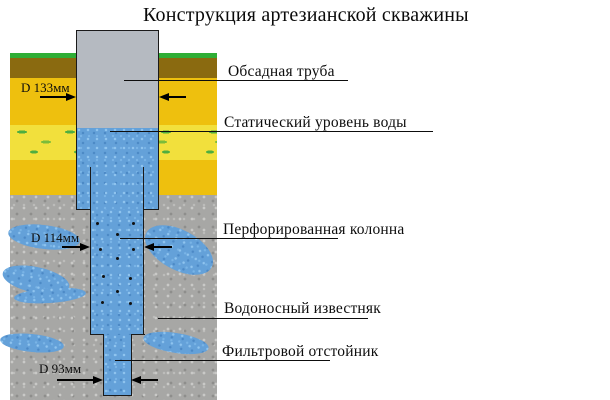 The image size is (610, 400). I want to click on sump-diameter-value: D 93мм, so click(60, 368).